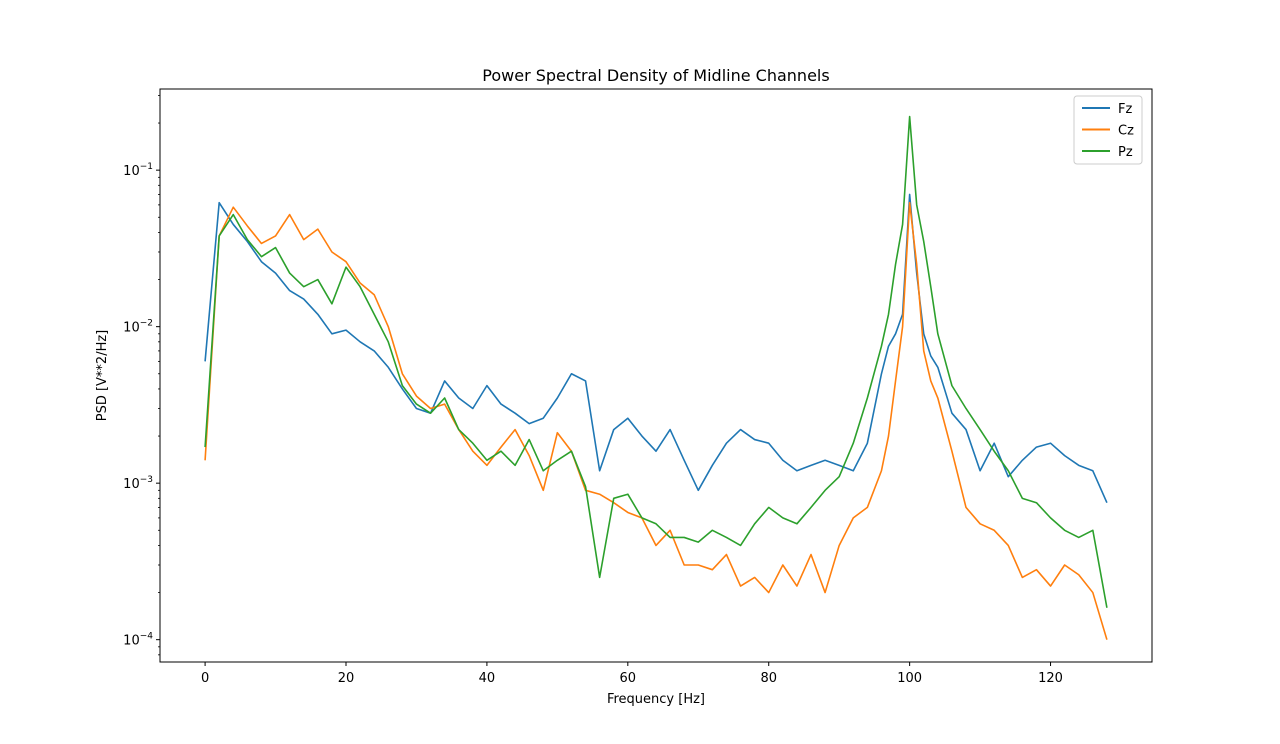 The width and height of the screenshot is (1280, 744). I want to click on x-axis-label: Frequency [Hz], so click(656, 699).